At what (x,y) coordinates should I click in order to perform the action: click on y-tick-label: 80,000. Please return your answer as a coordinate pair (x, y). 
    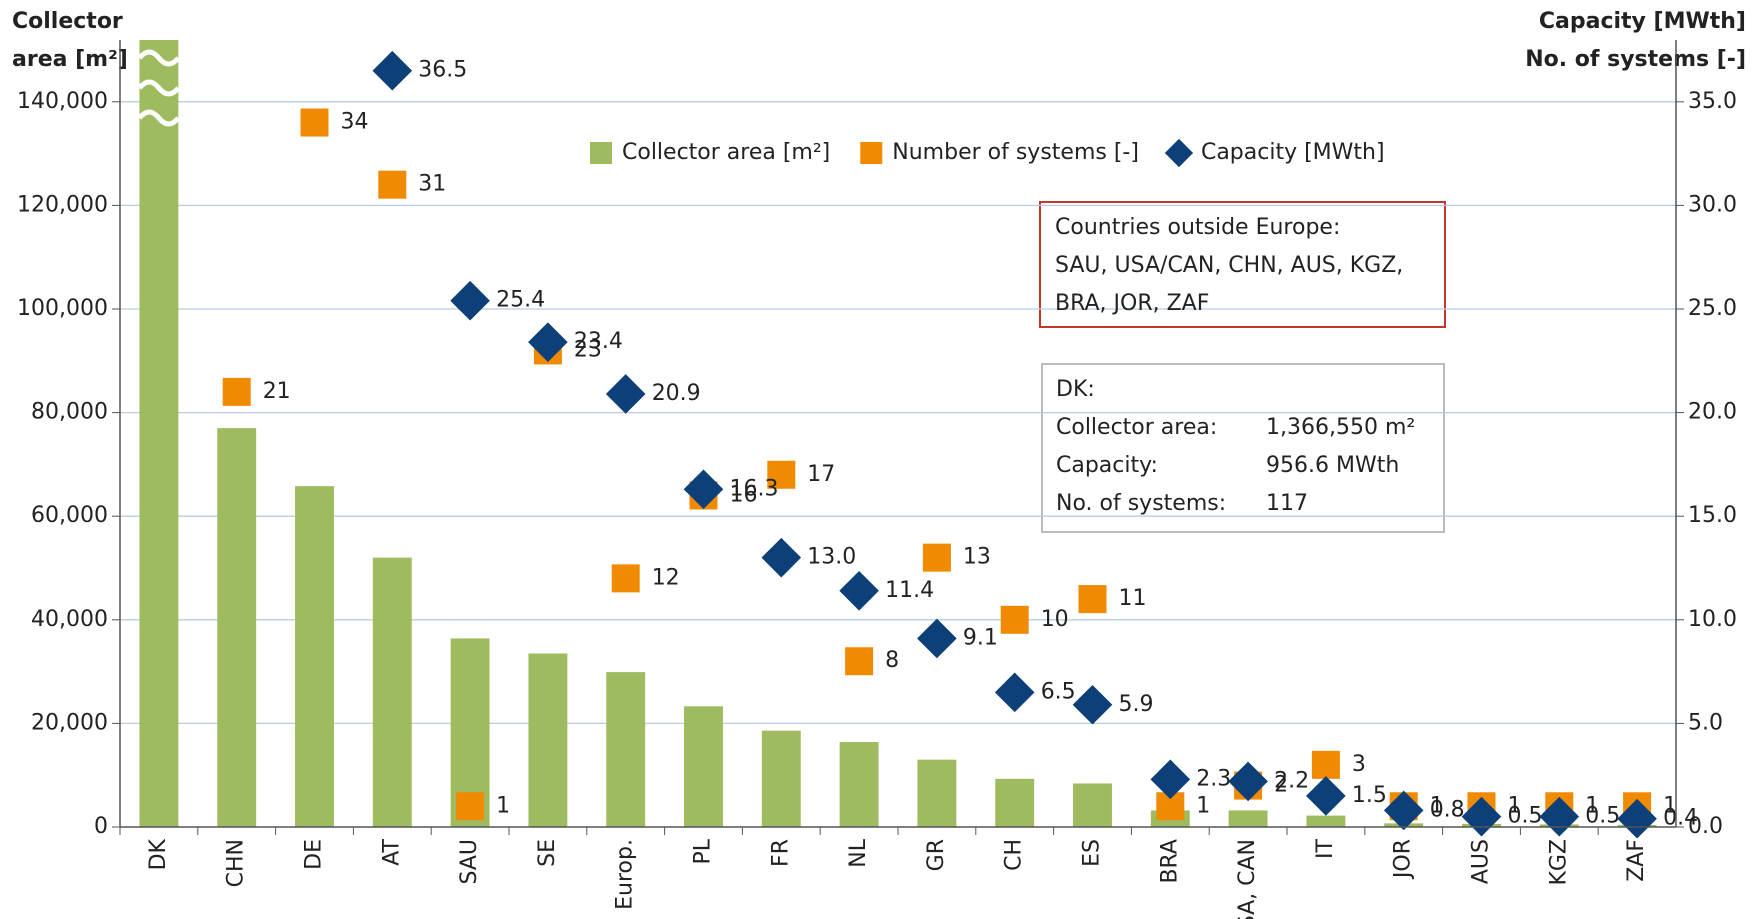
    Looking at the image, I should click on (69, 412).